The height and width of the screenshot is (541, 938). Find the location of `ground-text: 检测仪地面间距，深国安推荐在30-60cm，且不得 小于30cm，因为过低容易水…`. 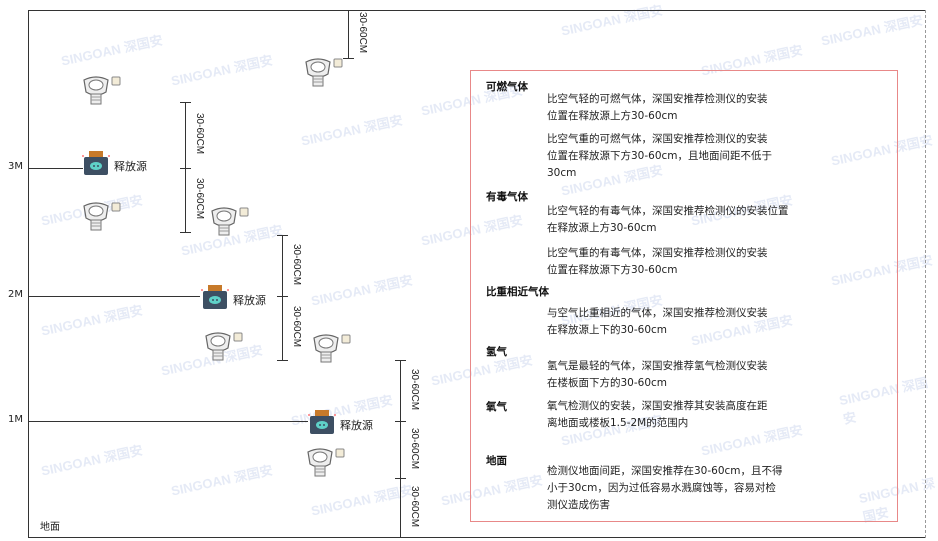

ground-text: 检测仪地面间距，深国安推荐在30-60cm，且不得 小于30cm，因为过低容易水… is located at coordinates (665, 488).